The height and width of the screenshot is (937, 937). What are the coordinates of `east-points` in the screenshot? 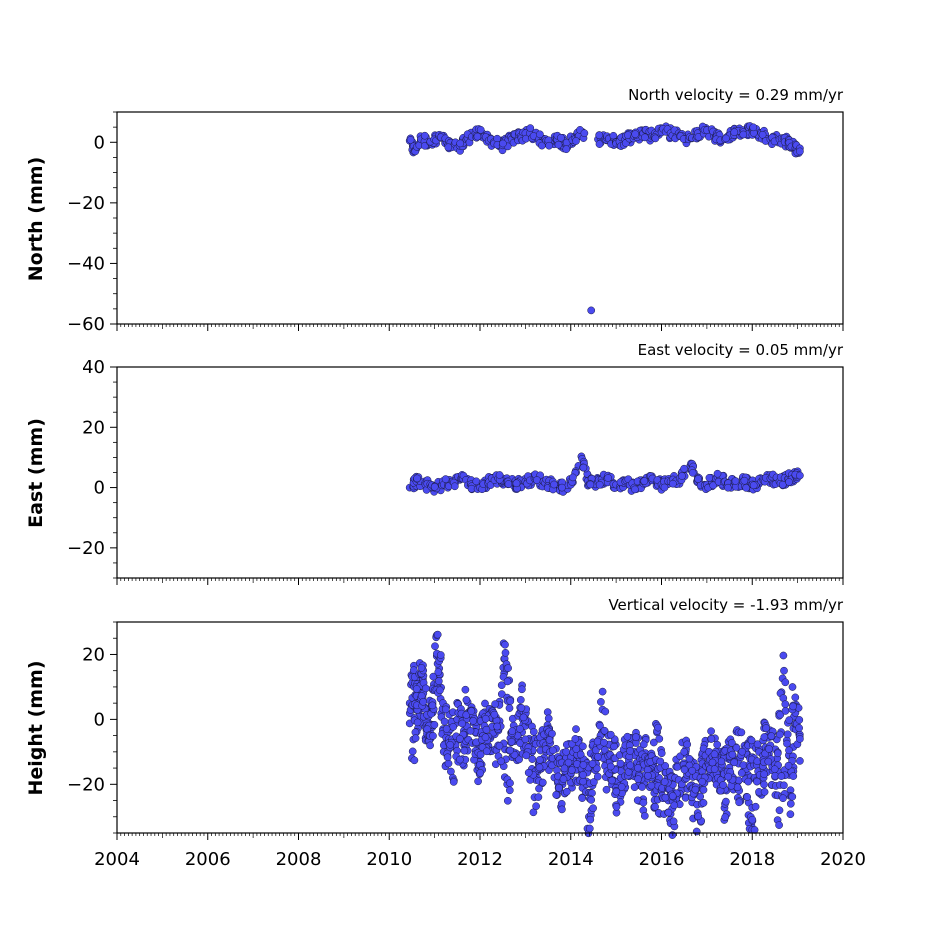 It's located at (604, 474).